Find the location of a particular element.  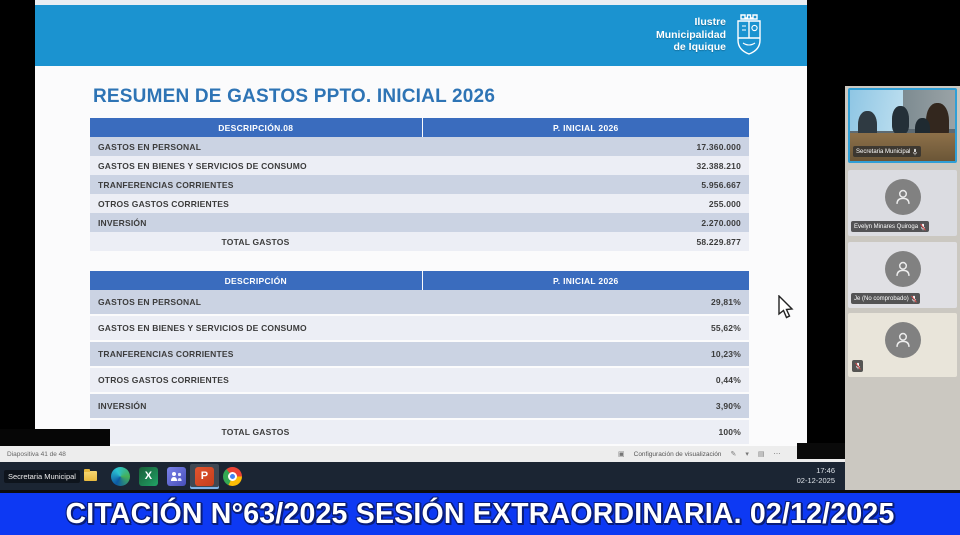

mouse-cursor is located at coordinates (786, 307).